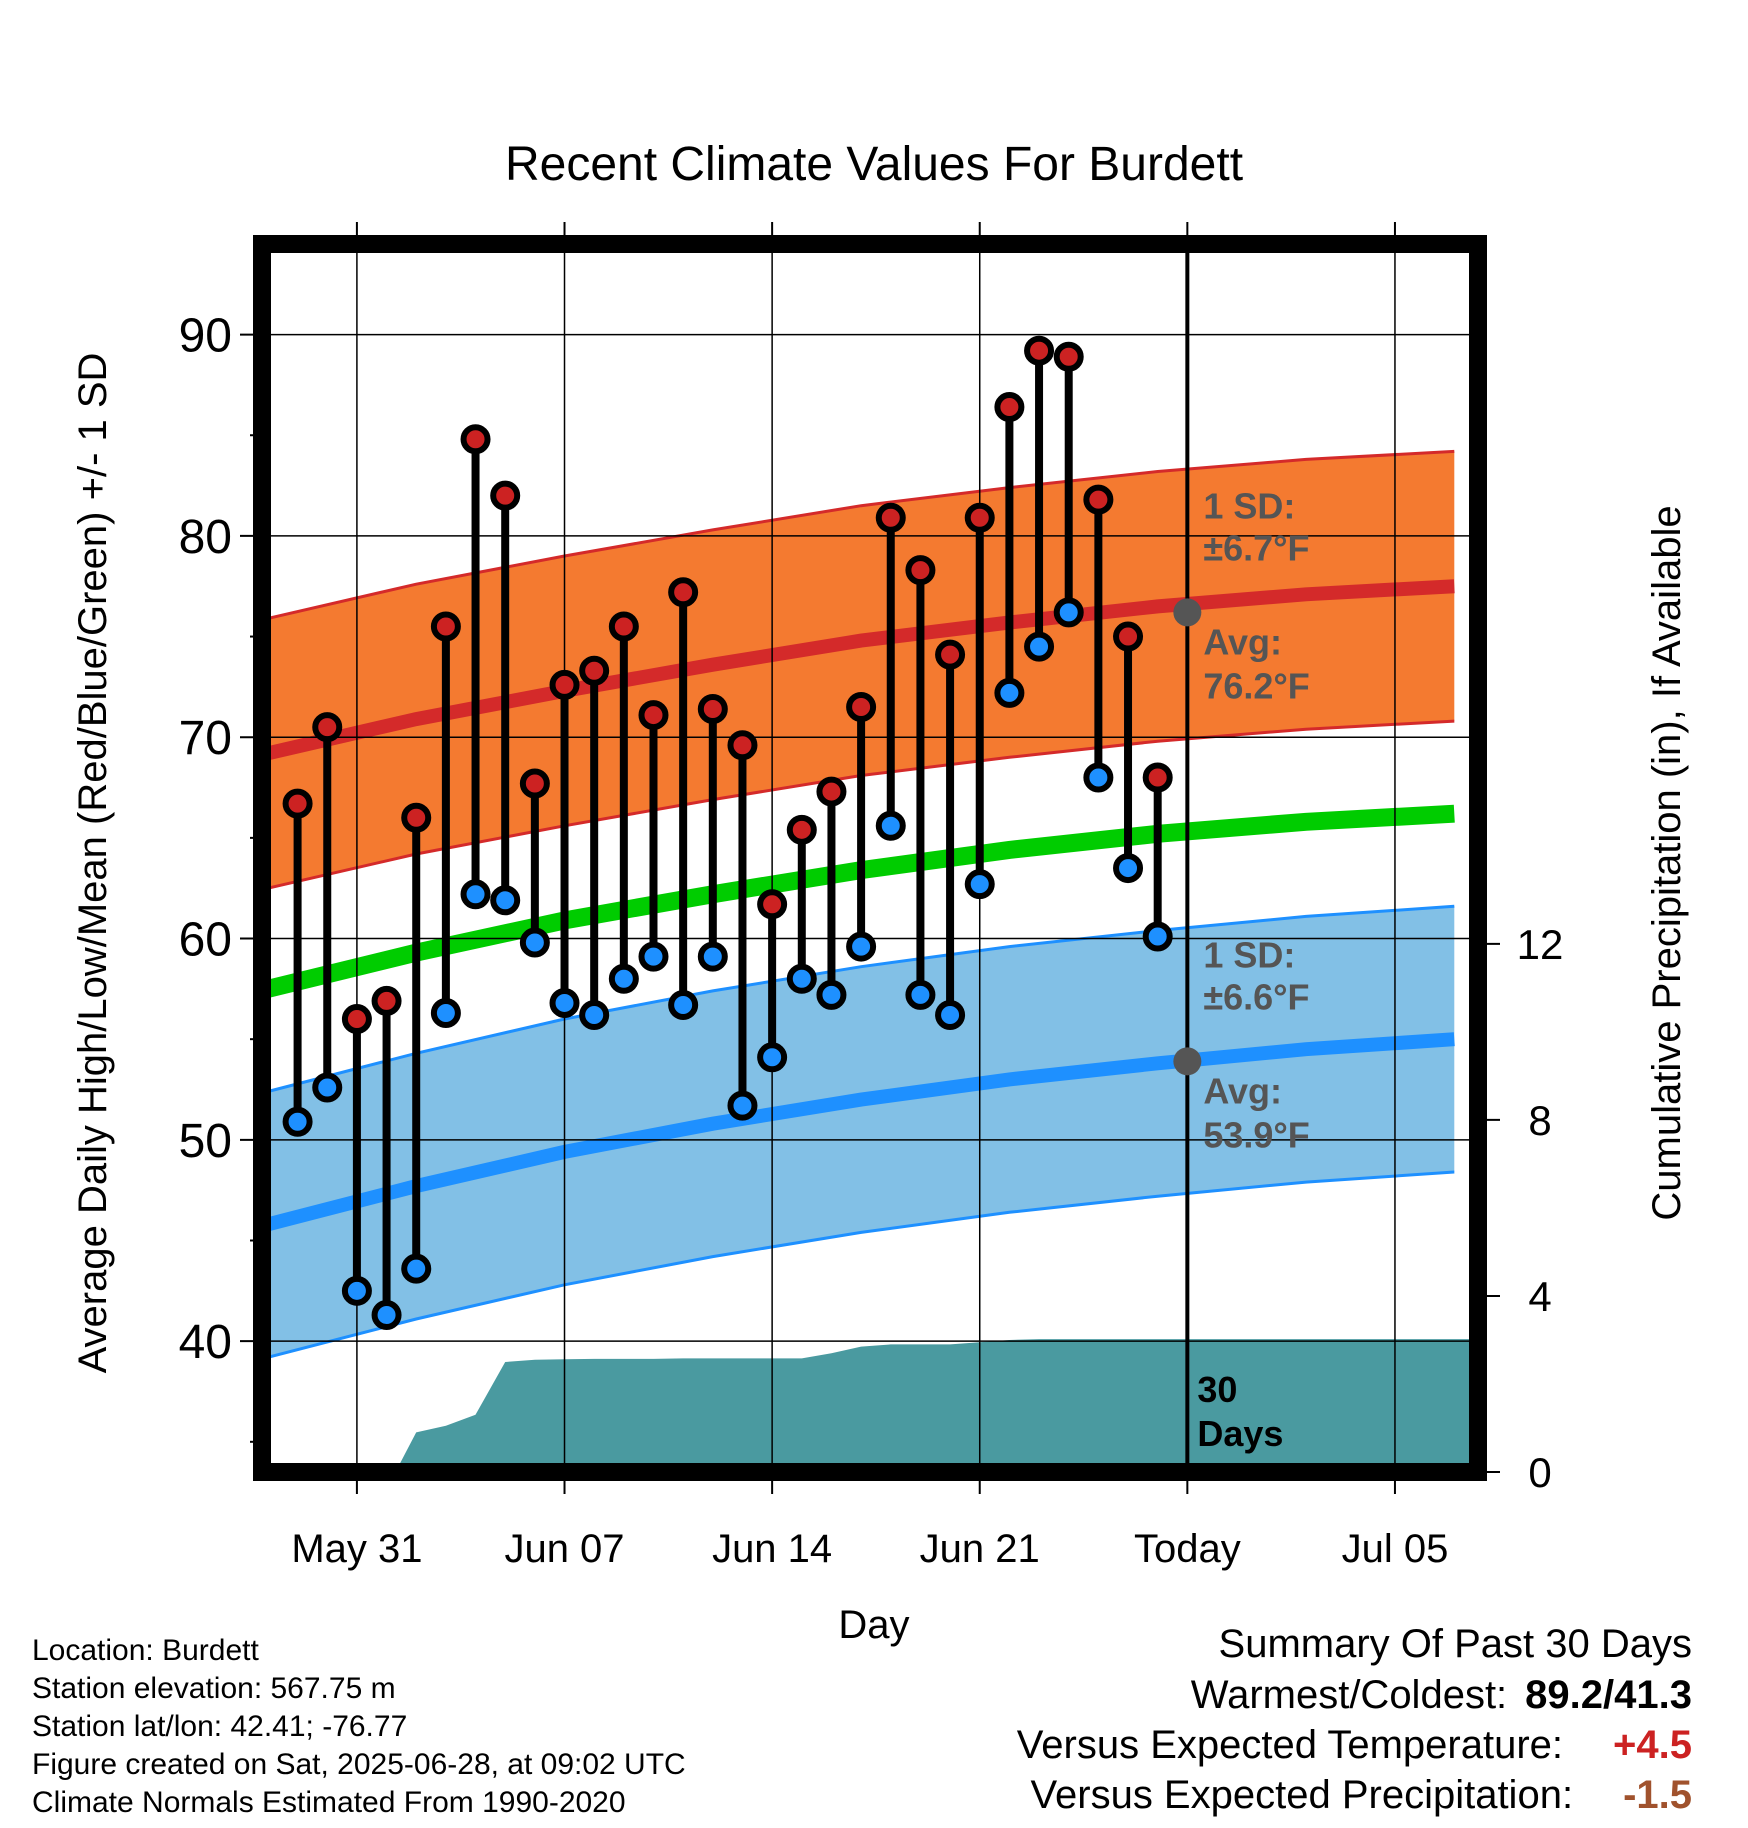  What do you see at coordinates (860, 1132) in the screenshot?
I see `low-normal-line` at bounding box center [860, 1132].